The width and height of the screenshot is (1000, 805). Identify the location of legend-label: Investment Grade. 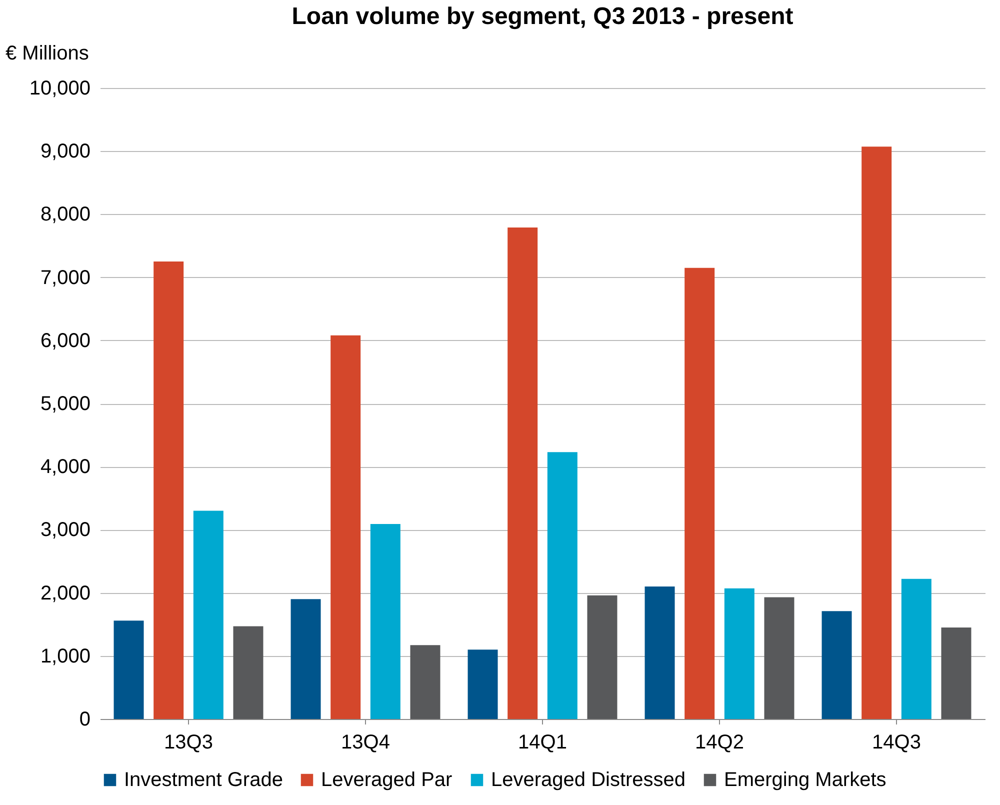
(203, 780).